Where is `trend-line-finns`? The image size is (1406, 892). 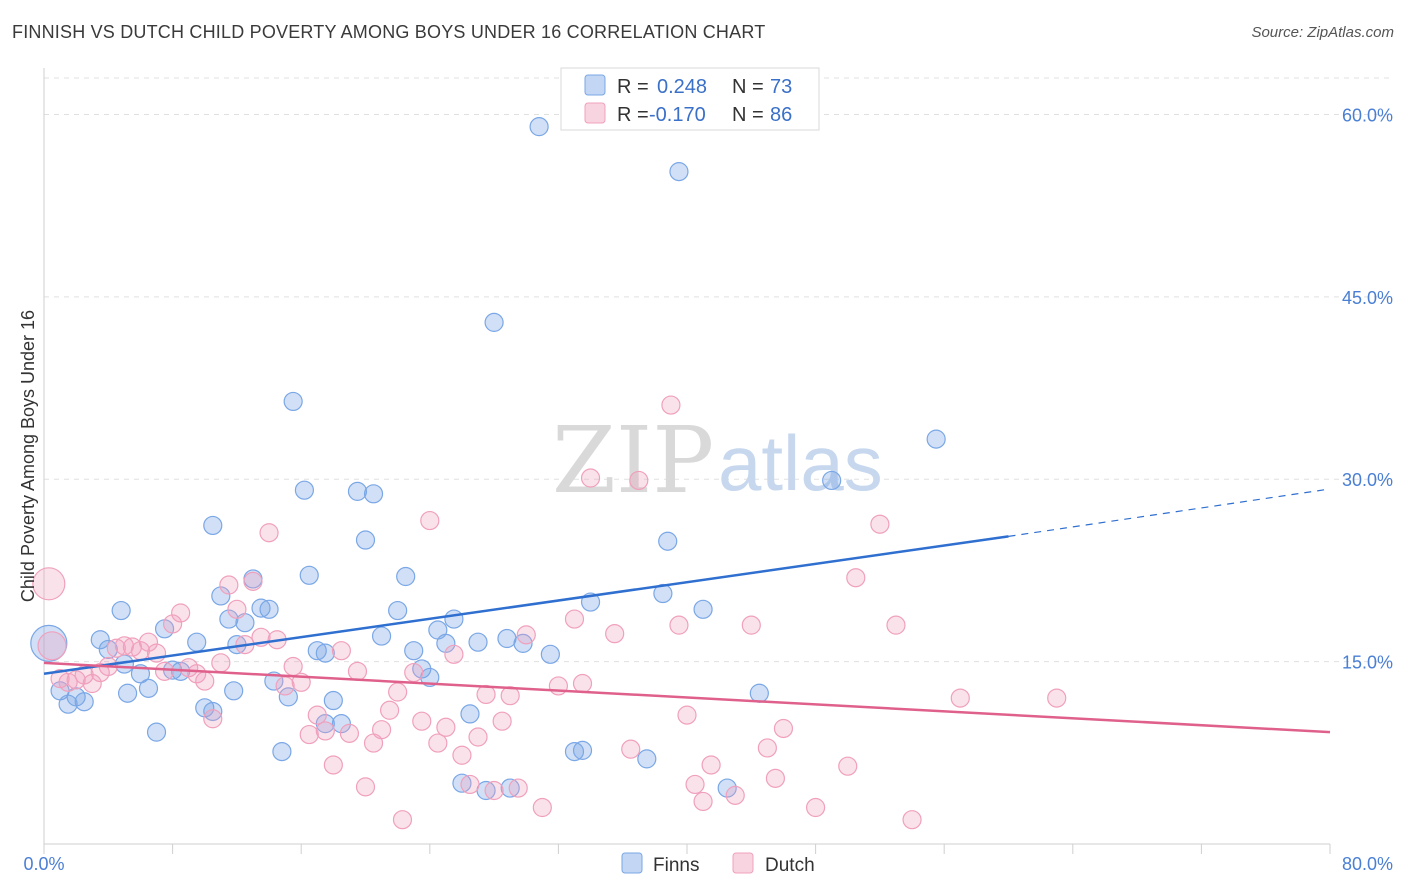 trend-line-finns is located at coordinates (526, 605).